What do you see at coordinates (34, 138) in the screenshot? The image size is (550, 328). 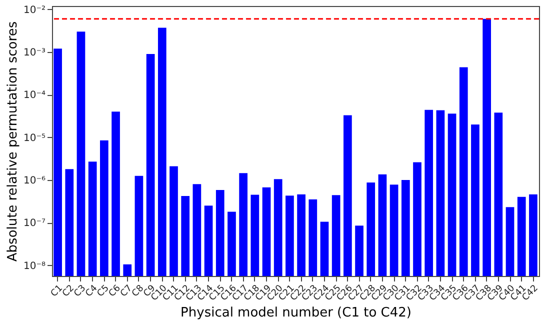 I see `y-tick-label: 10⁻⁵` at bounding box center [34, 138].